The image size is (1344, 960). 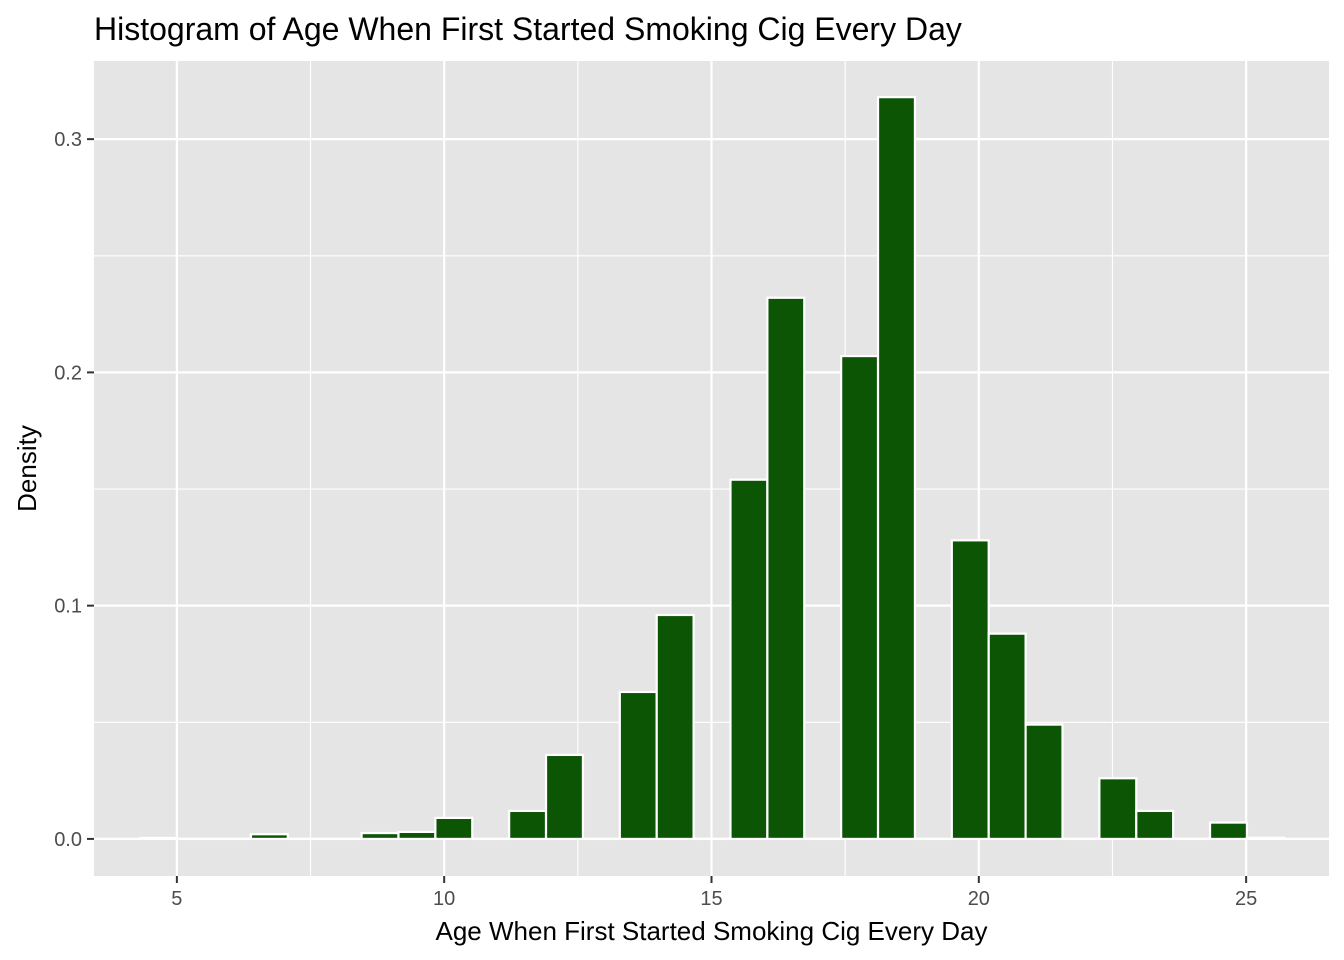 I want to click on y-axis-title: Density, so click(x=27, y=468).